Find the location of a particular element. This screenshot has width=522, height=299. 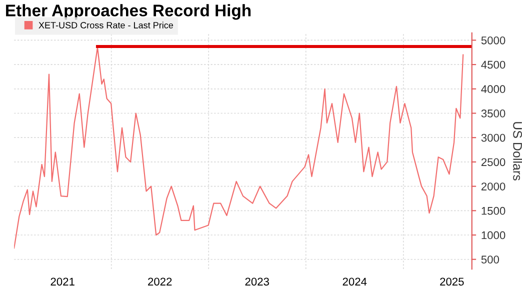

chart-title: Ether Approaches Record High is located at coordinates (128, 12).